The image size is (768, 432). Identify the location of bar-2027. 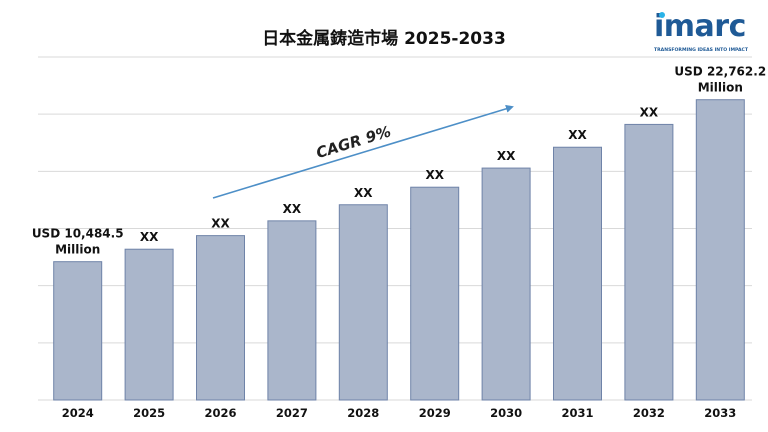
(292, 310).